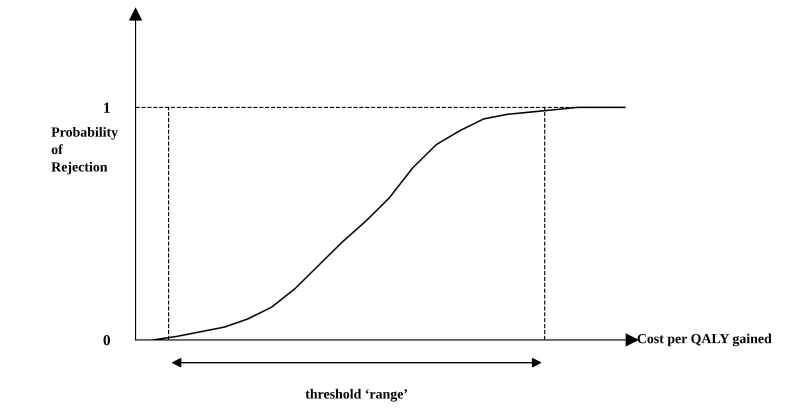 The height and width of the screenshot is (412, 807). I want to click on y-axis-title: Probability of Rejection, so click(84, 150).